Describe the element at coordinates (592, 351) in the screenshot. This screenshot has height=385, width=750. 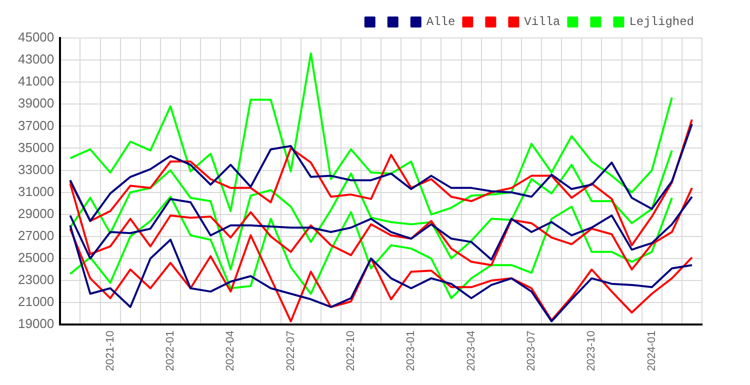
I see `x-tick-label: 2023-10` at that location.